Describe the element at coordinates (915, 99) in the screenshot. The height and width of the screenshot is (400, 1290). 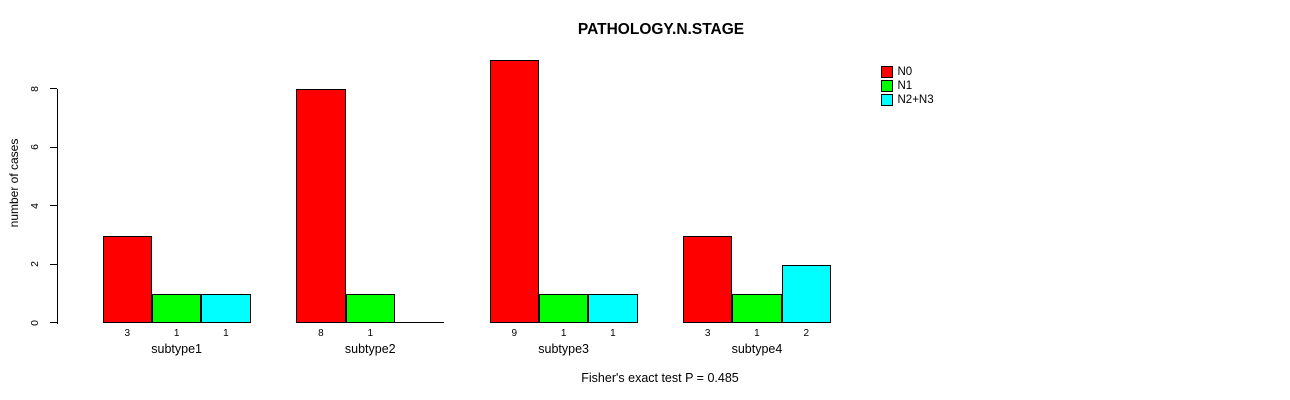
I see `legend-label: N2+N3` at that location.